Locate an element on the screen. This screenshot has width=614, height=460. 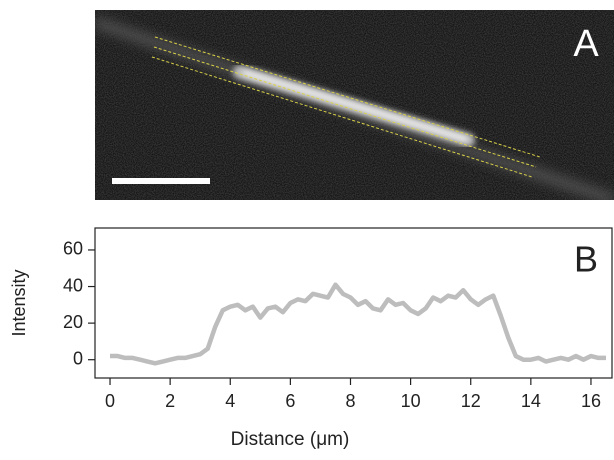
y-axis-label: Intensity is located at coordinates (19, 302).